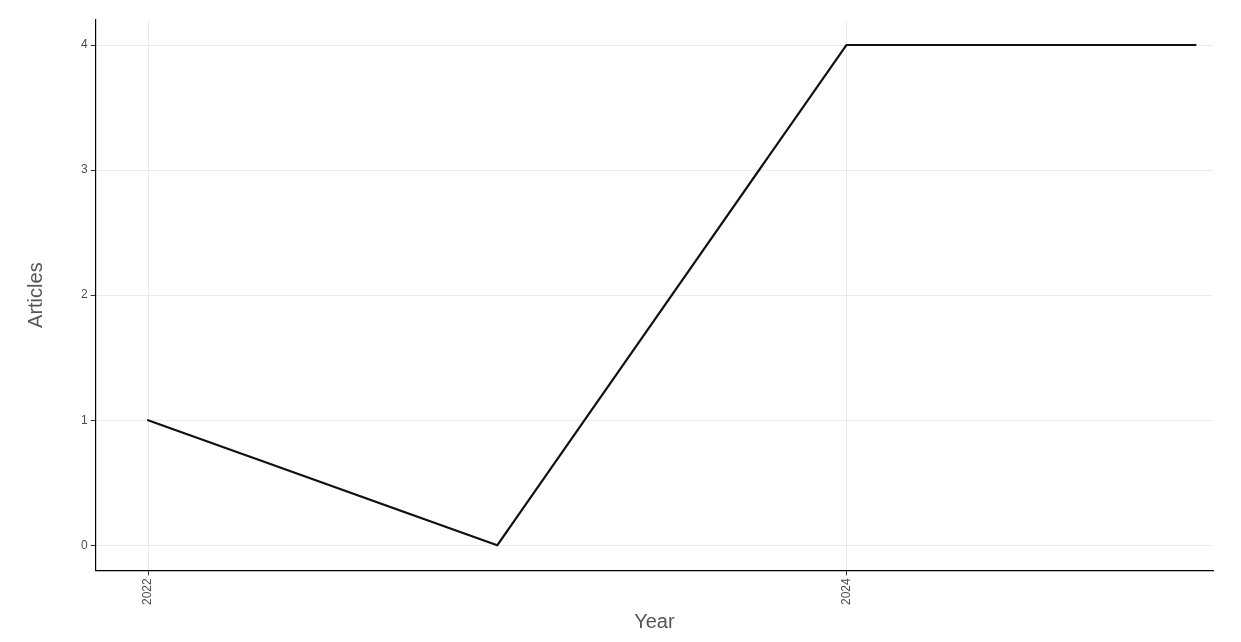 The width and height of the screenshot is (1241, 642). Describe the element at coordinates (845, 591) in the screenshot. I see `x-tick-label: 2024` at that location.